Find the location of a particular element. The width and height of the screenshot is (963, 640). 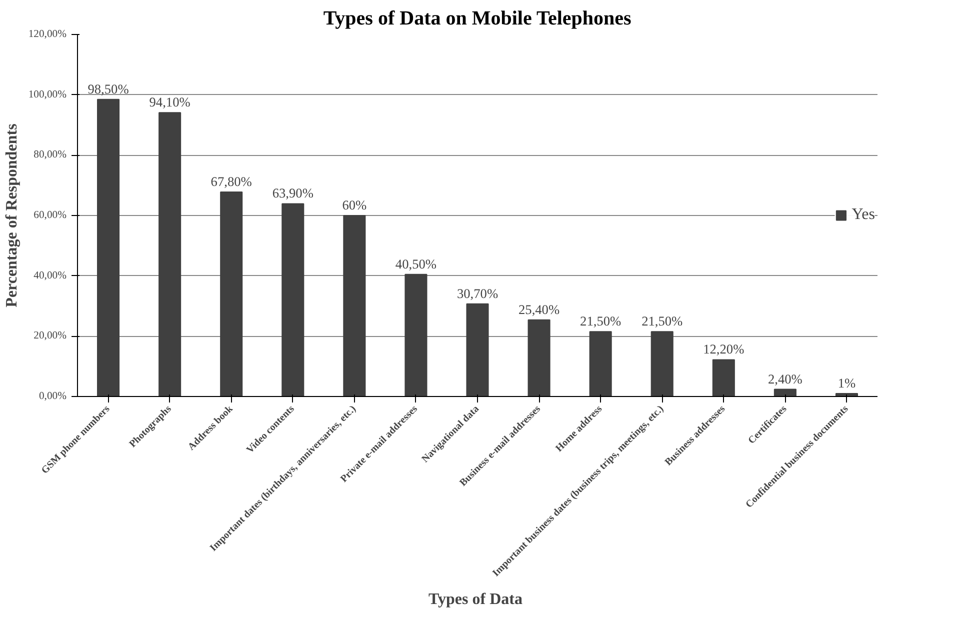

data-label: 67,80% is located at coordinates (231, 181).